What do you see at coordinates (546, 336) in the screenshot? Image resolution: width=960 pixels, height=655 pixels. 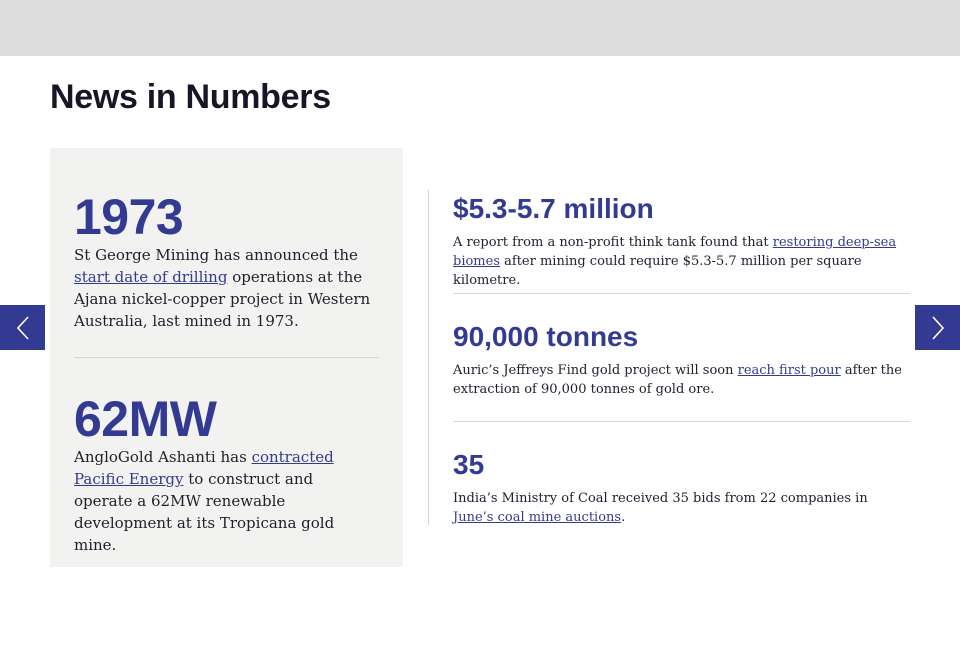 I see `stat-figure: 90,000 tonnes` at bounding box center [546, 336].